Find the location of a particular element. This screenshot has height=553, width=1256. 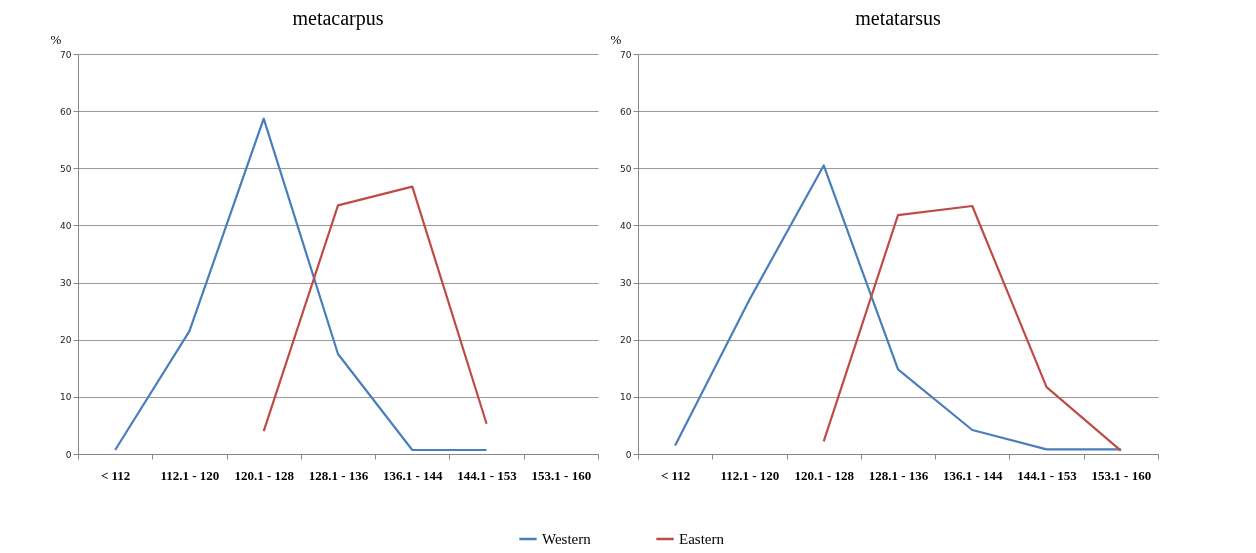

legend-label: Western is located at coordinates (567, 539).